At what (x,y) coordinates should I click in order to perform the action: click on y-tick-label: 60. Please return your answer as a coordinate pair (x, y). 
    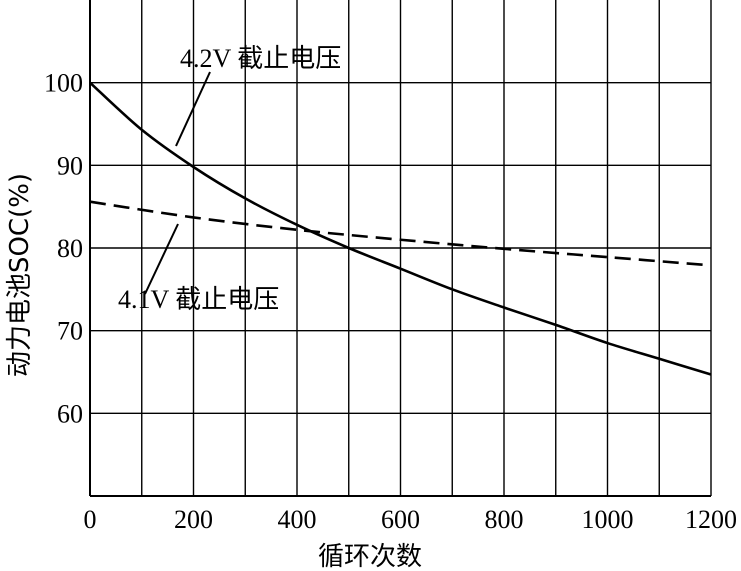
    Looking at the image, I should click on (70, 413).